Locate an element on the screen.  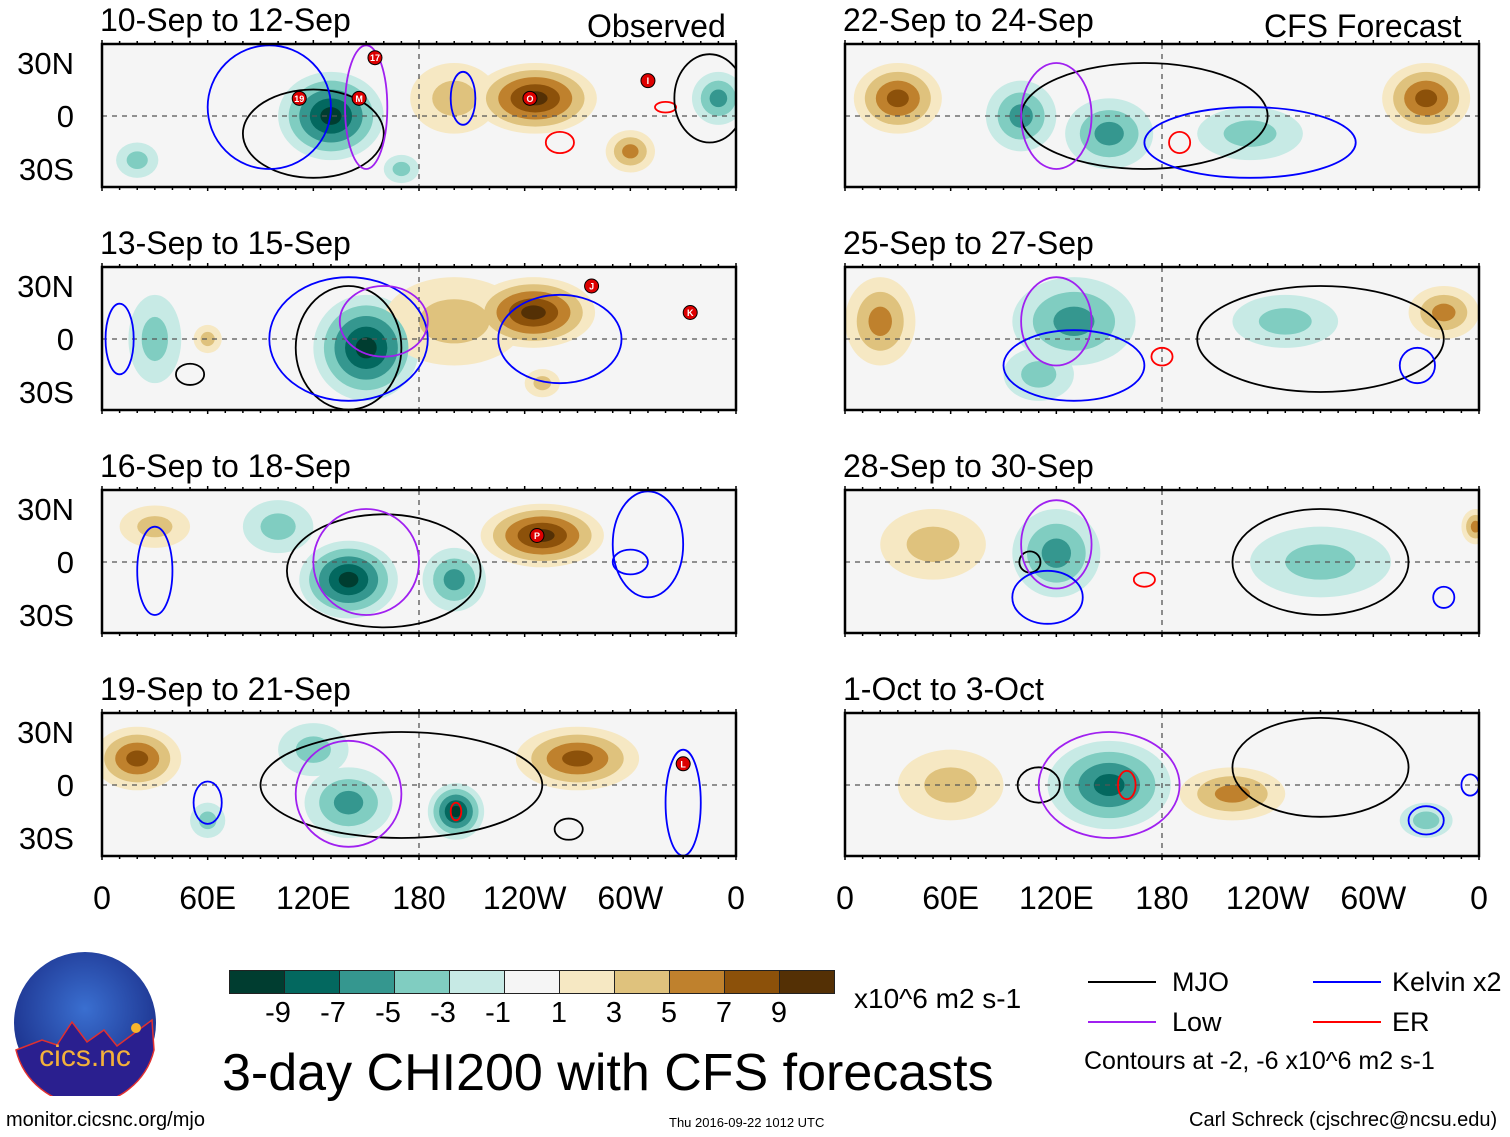
legend-mjo-line is located at coordinates (1122, 982).